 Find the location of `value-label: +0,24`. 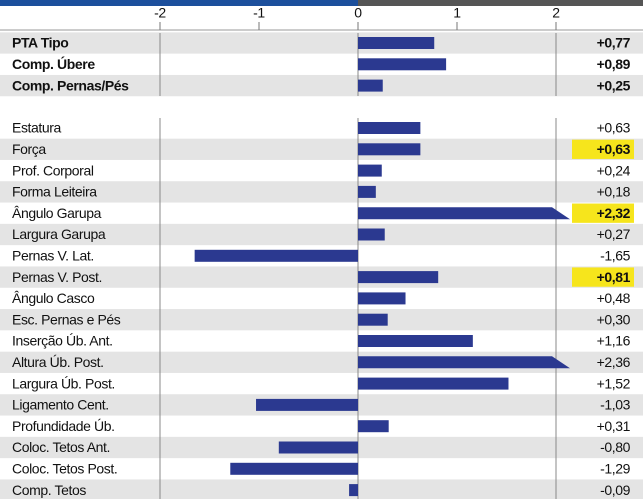

value-label: +0,24 is located at coordinates (614, 170).